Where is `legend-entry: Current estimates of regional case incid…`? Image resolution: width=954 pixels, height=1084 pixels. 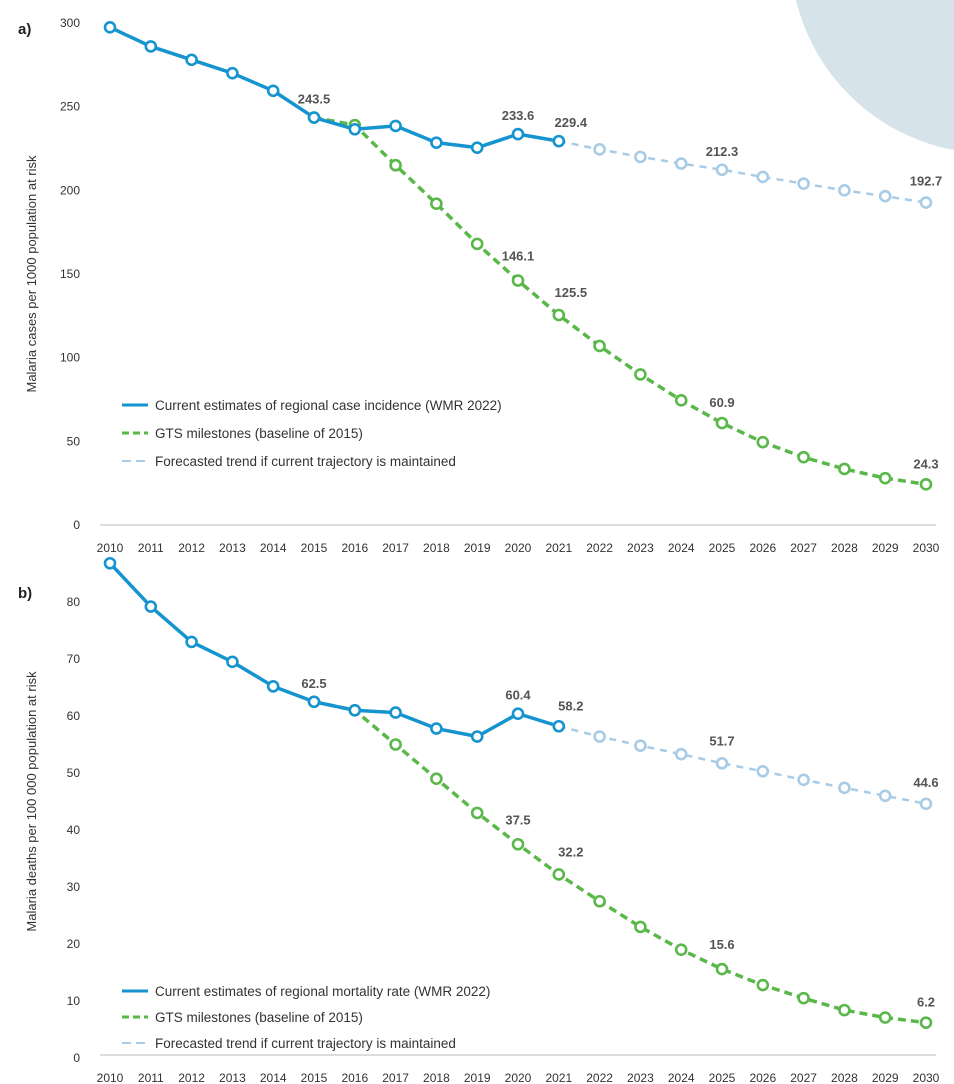
legend-entry: Current estimates of regional case incid… is located at coordinates (328, 405).